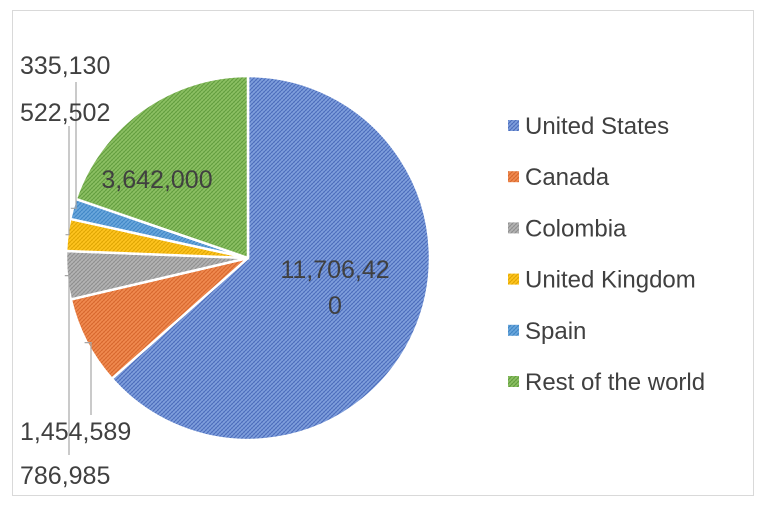  I want to click on legend-label: United States, so click(597, 126).